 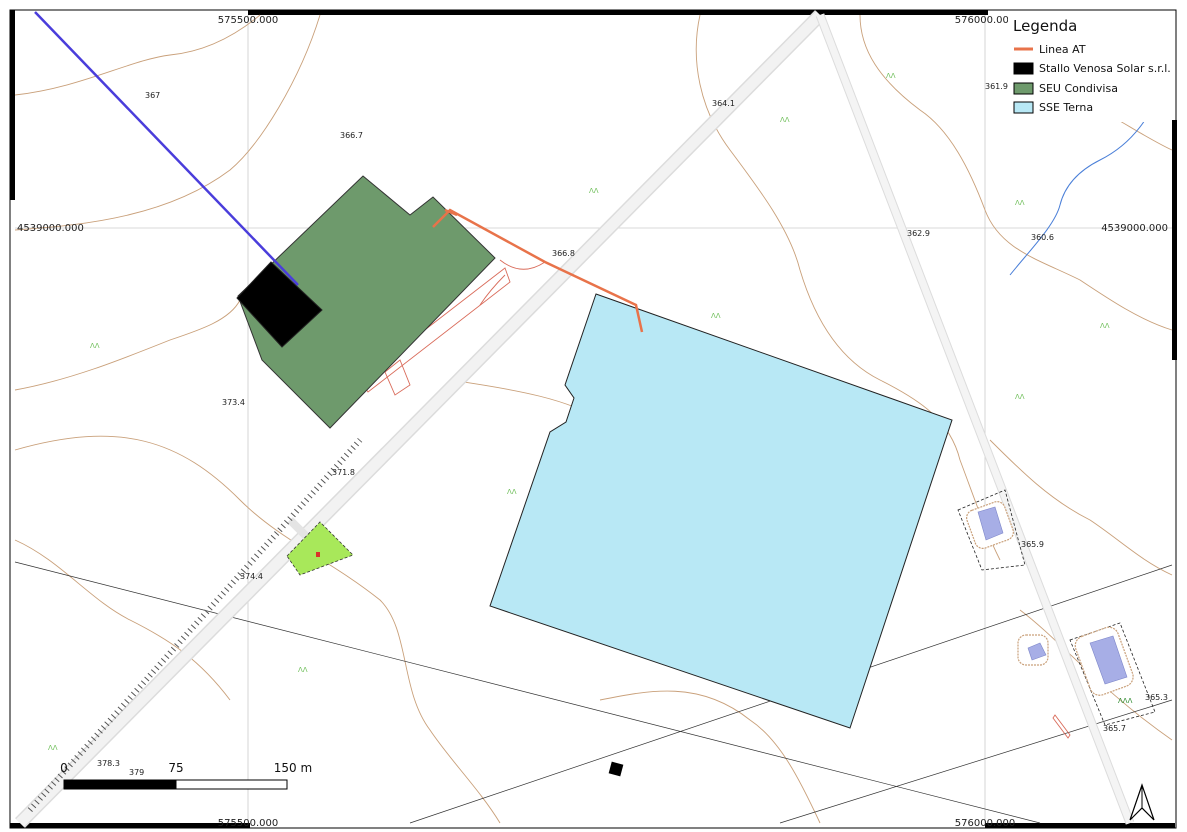 What do you see at coordinates (1156, 697) in the screenshot?
I see `elevation-label: 365.3` at bounding box center [1156, 697].